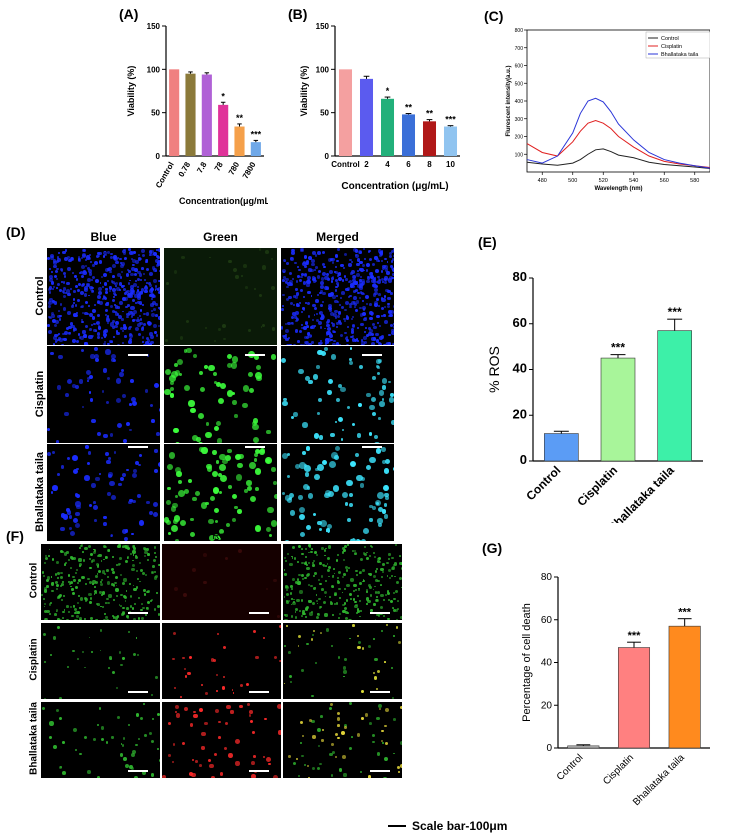  I want to click on significance-label: ***, so click(675, 312).